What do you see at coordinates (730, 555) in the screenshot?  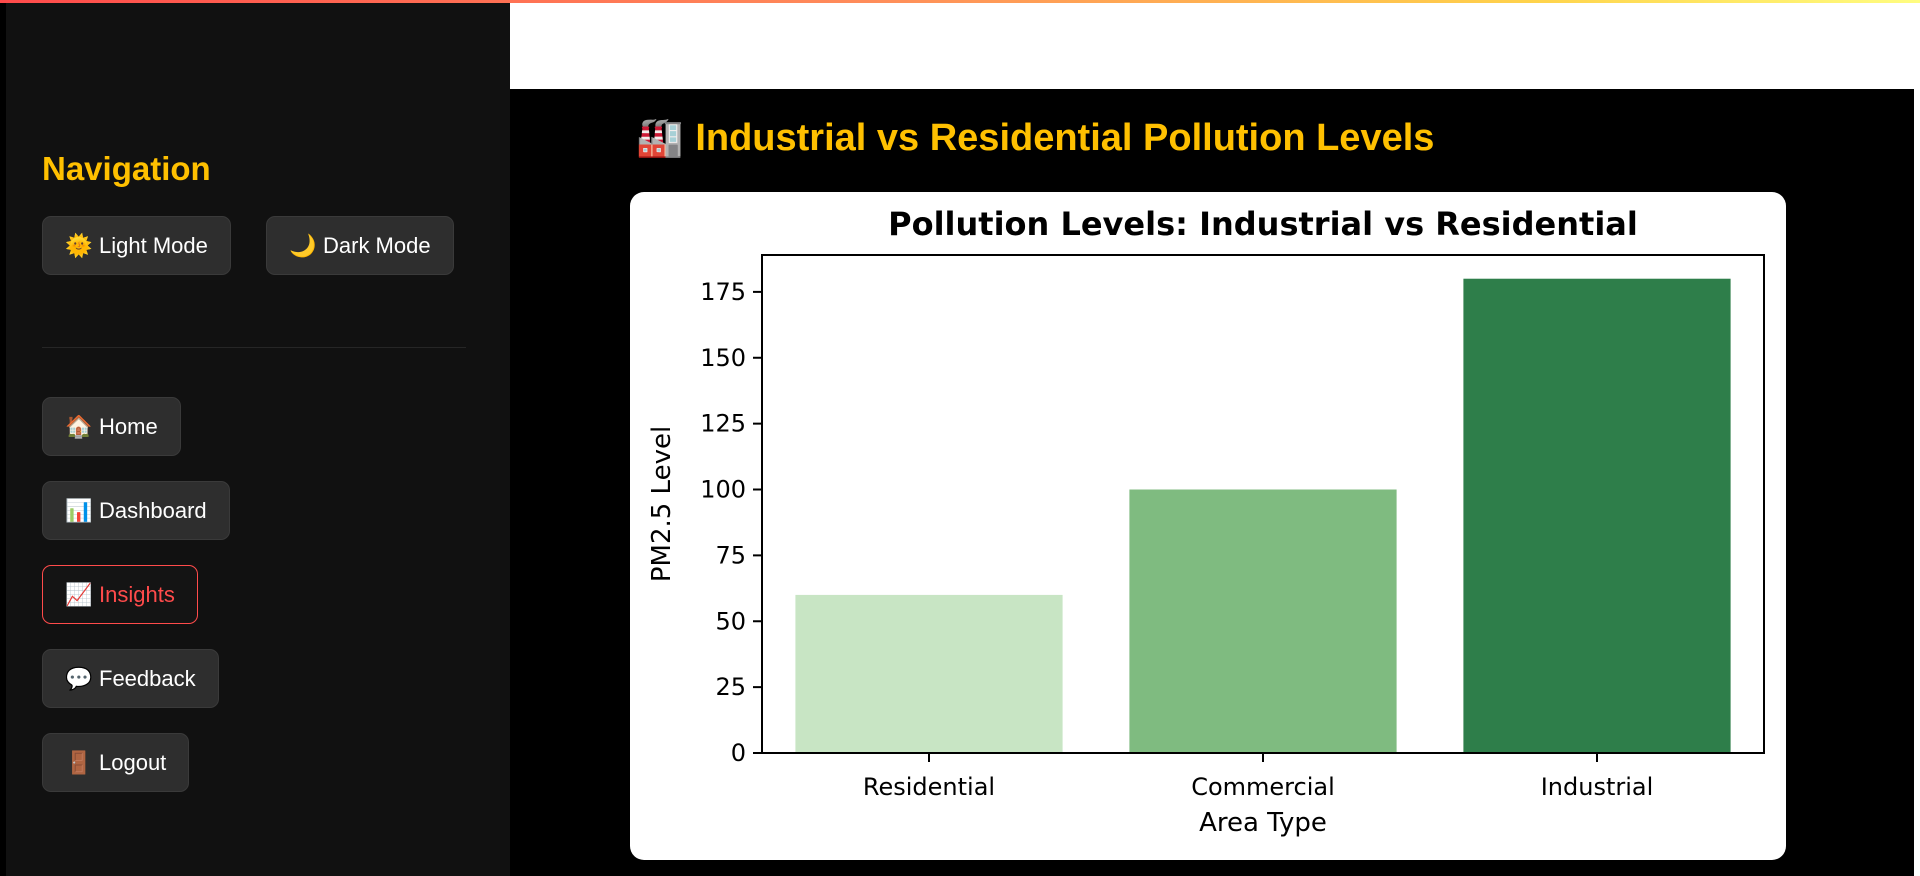 I see `y-tick-label: 75` at bounding box center [730, 555].